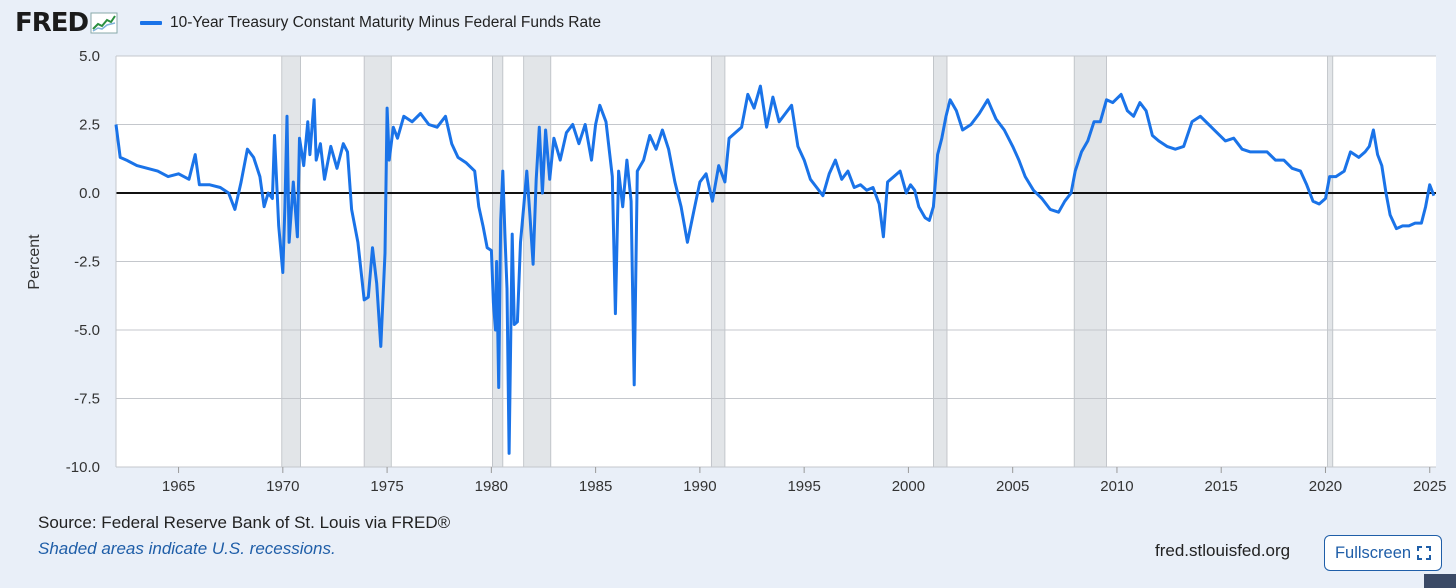  What do you see at coordinates (1221, 486) in the screenshot?
I see `x-tick-label: 2015` at bounding box center [1221, 486].